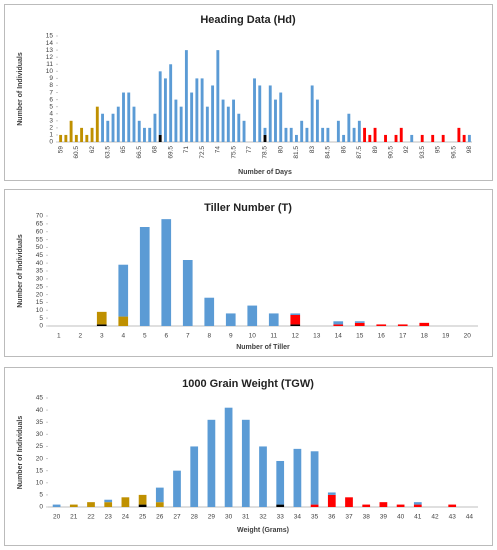 This screenshot has width=497, height=550. I want to click on x-tick-label: 3, so click(102, 336).